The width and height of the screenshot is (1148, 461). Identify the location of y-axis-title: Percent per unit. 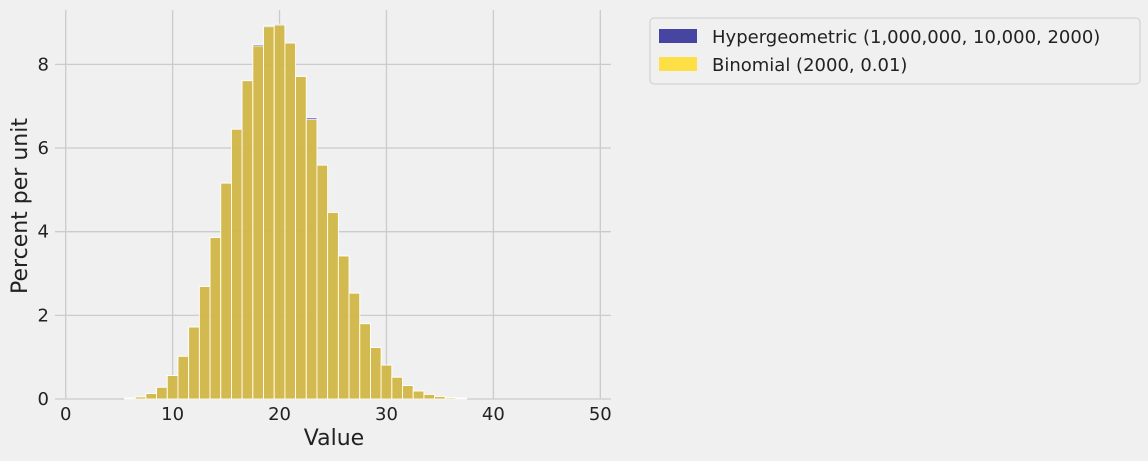
(20, 206).